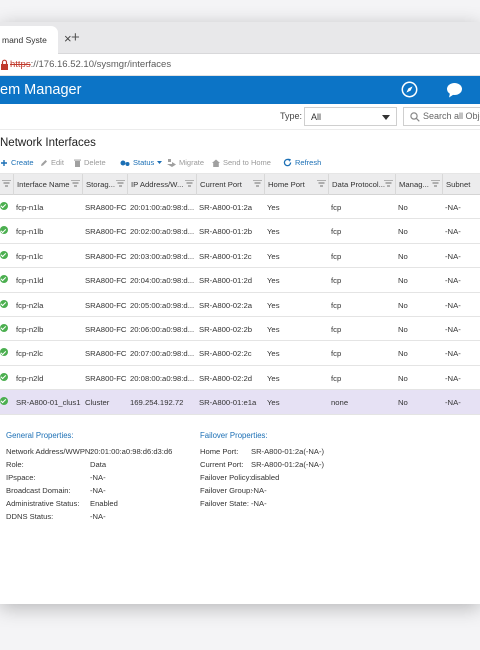 The image size is (480, 650). What do you see at coordinates (125, 163) in the screenshot?
I see `status-icon` at bounding box center [125, 163].